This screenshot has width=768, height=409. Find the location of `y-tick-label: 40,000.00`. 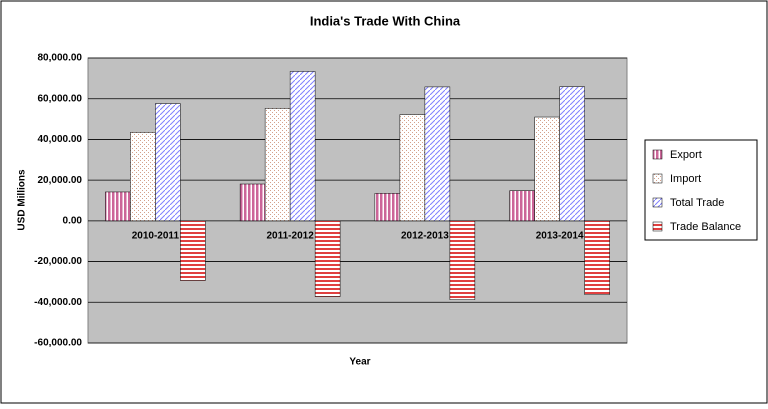

y-tick-label: 40,000.00 is located at coordinates (60, 139).